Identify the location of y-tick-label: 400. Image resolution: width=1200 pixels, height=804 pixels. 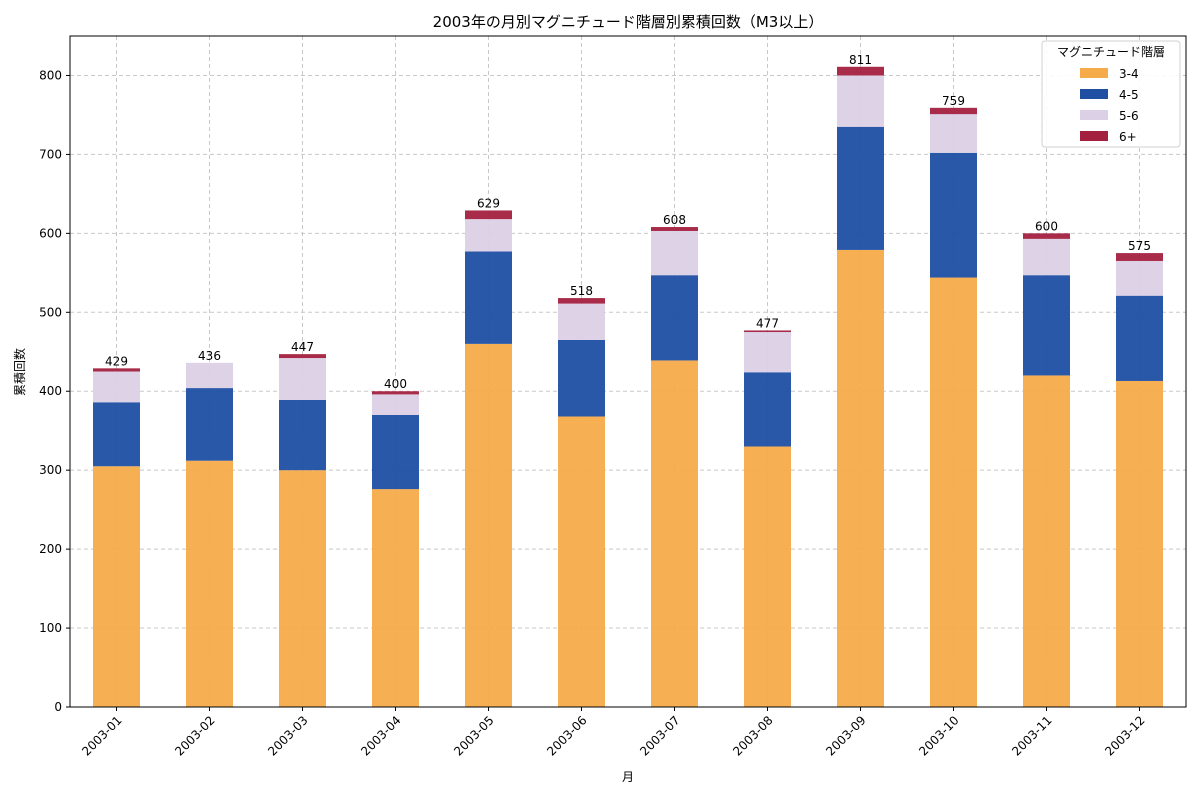
(50, 391).